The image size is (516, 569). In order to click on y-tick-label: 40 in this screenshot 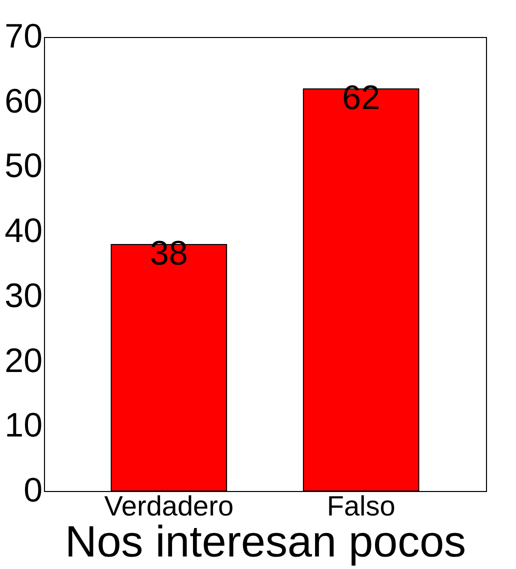, I will do `click(23, 231)`.